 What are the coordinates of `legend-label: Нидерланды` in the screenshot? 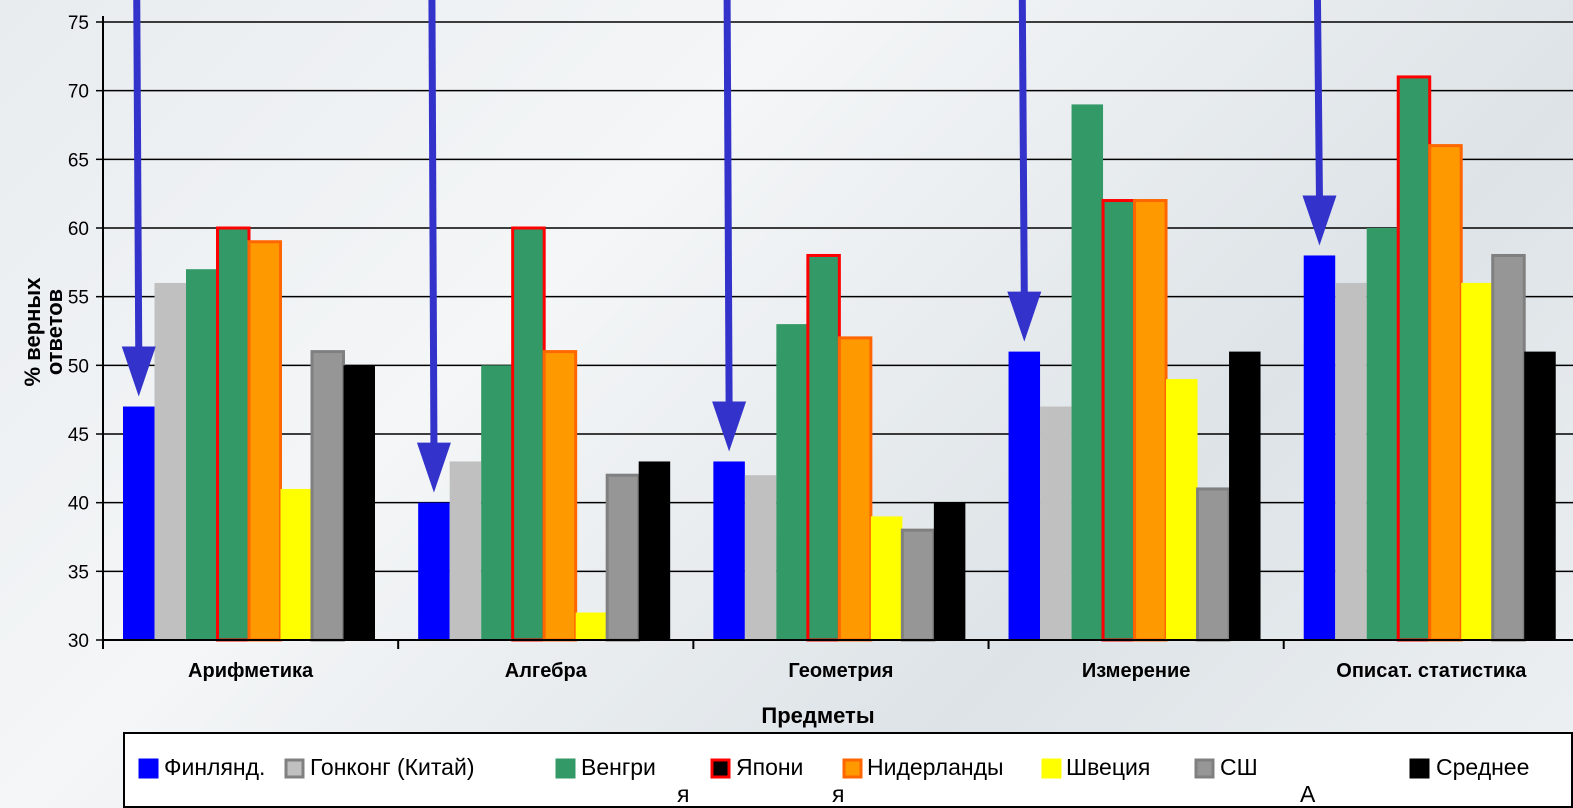 It's located at (935, 767).